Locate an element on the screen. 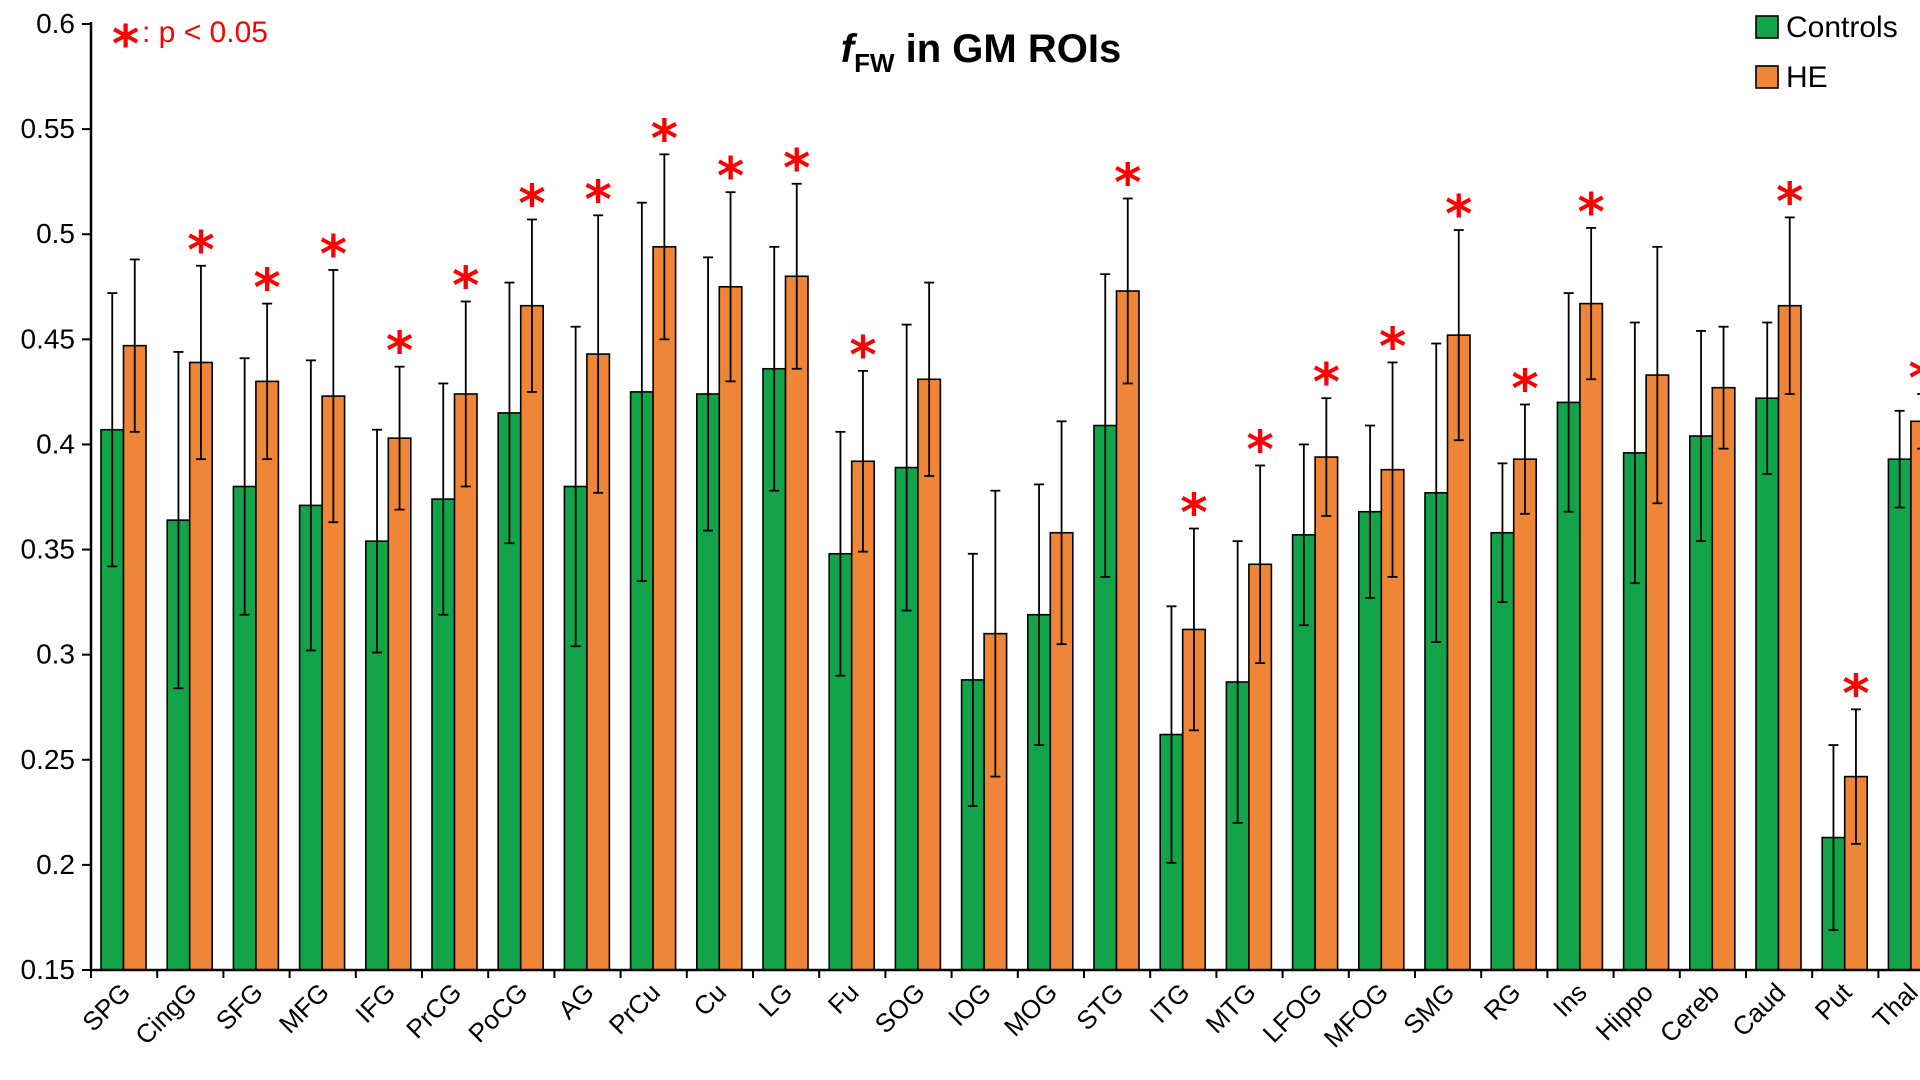 This screenshot has width=1920, height=1080. chart-title-italic: f is located at coordinates (849, 49).